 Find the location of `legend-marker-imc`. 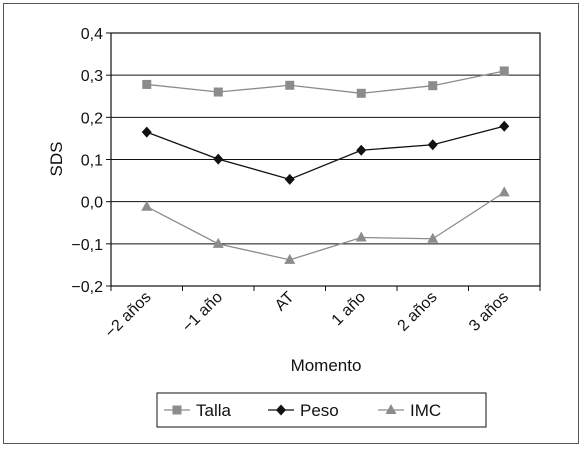

legend-marker-imc is located at coordinates (391, 409).